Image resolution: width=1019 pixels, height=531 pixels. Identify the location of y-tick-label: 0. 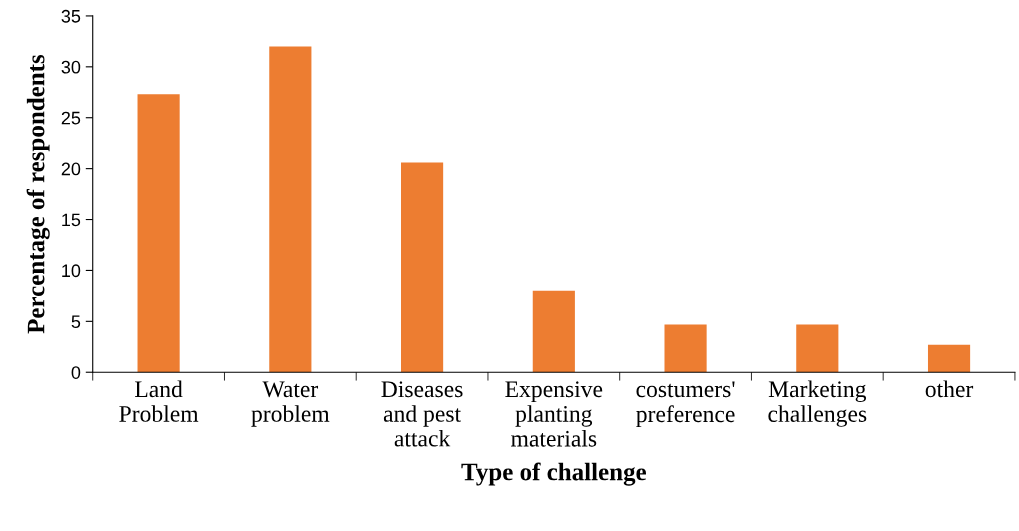
(76, 372).